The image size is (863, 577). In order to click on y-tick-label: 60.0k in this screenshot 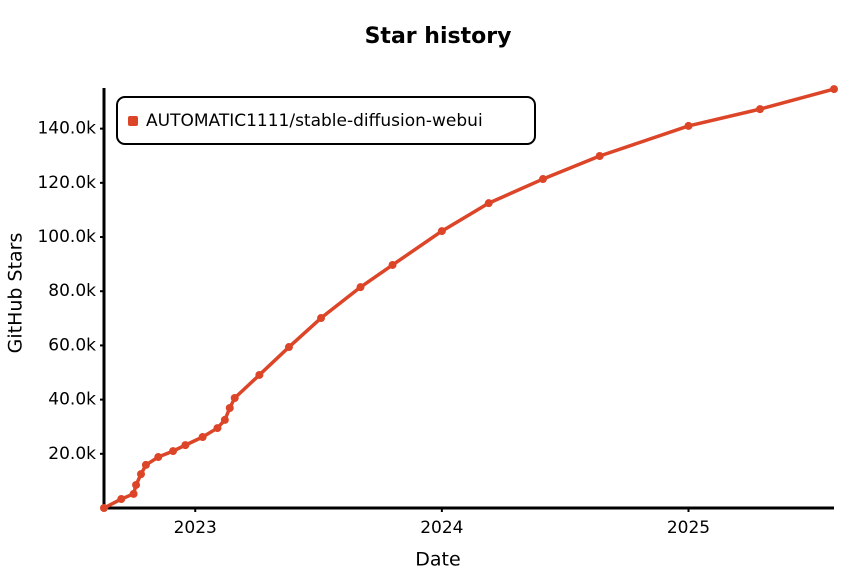, I will do `click(72, 345)`.